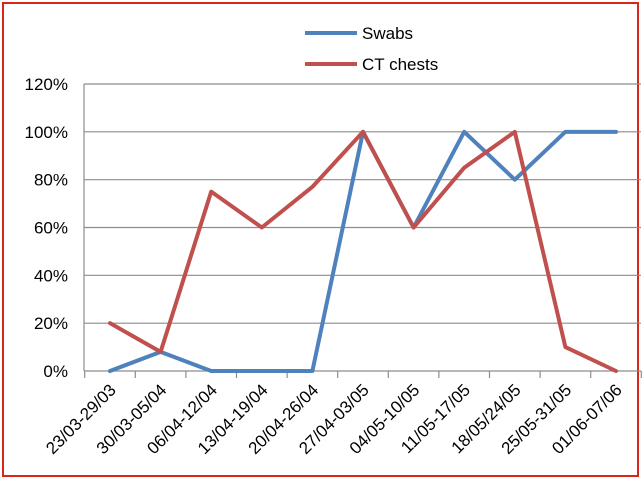 The width and height of the screenshot is (644, 482). What do you see at coordinates (51, 228) in the screenshot?
I see `y-tick-label: 60%` at bounding box center [51, 228].